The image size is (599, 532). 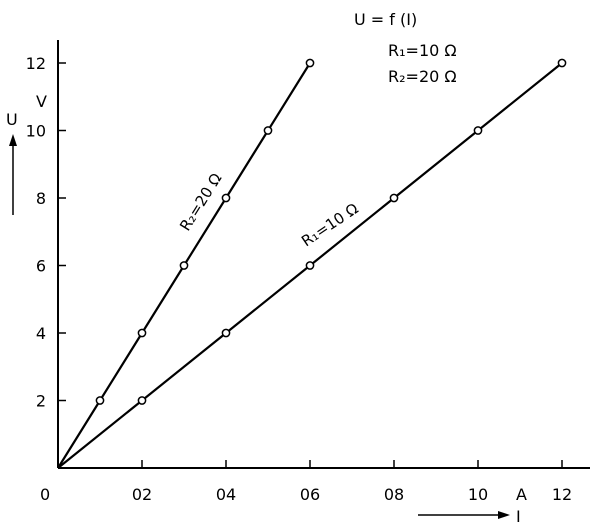 I want to click on x-tick-label: 08, so click(x=394, y=494).